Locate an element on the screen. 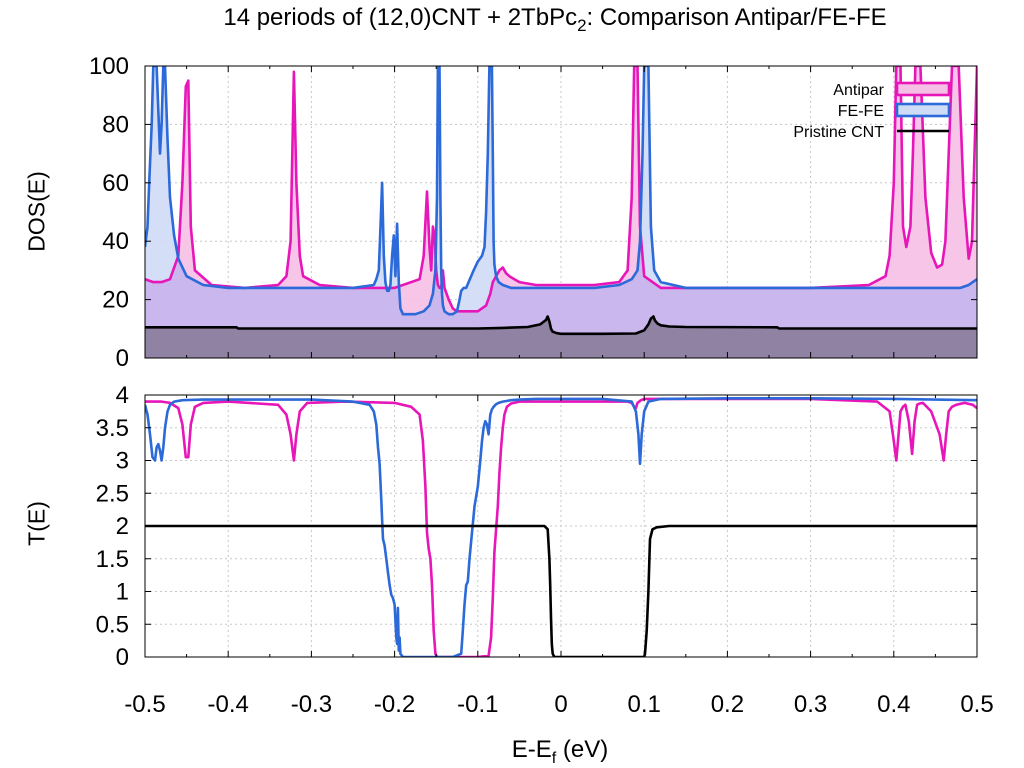 Image resolution: width=1024 pixels, height=768 pixels. x-tick-label: 0 is located at coordinates (560, 704).